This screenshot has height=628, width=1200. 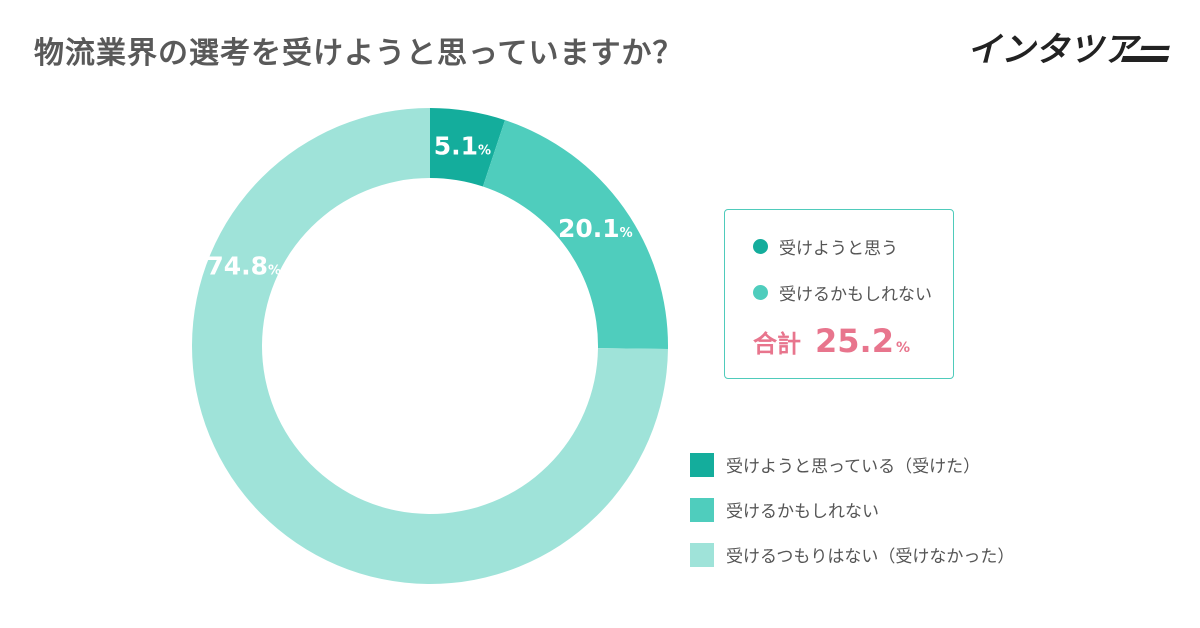 I want to click on summary-total-value: 25.2, so click(x=854, y=341).